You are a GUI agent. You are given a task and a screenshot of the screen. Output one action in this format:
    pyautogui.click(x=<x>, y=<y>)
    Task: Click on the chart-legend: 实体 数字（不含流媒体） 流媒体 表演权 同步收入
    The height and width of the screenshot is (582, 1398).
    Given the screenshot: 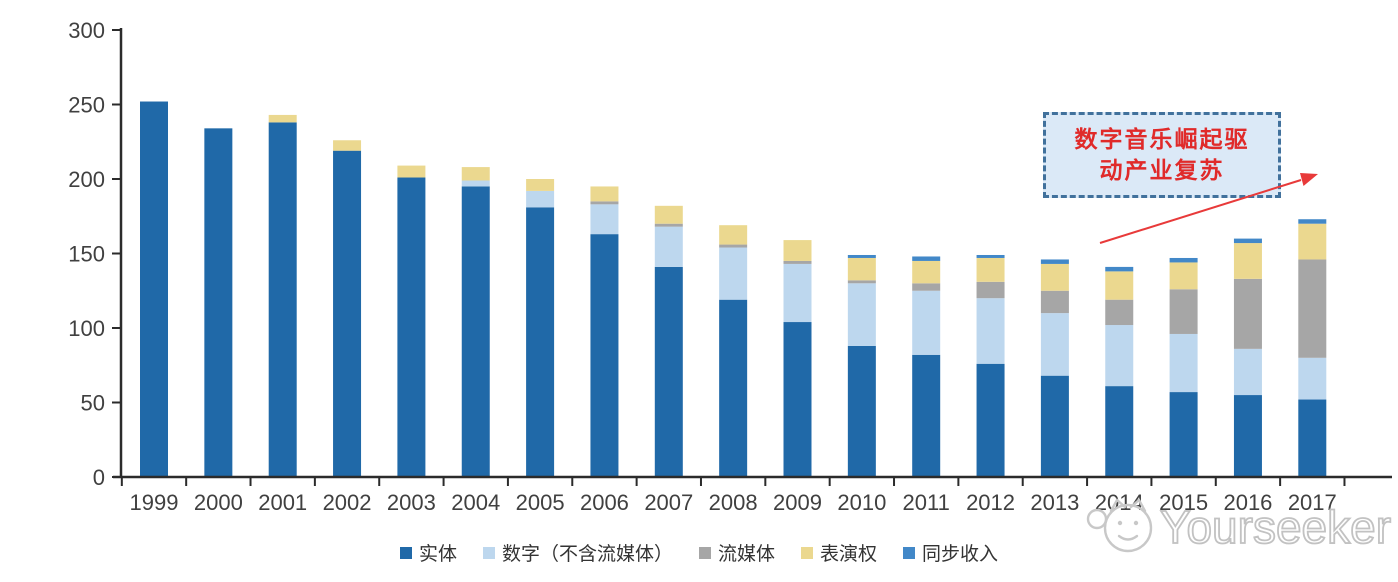 What is the action you would take?
    pyautogui.click(x=699, y=552)
    